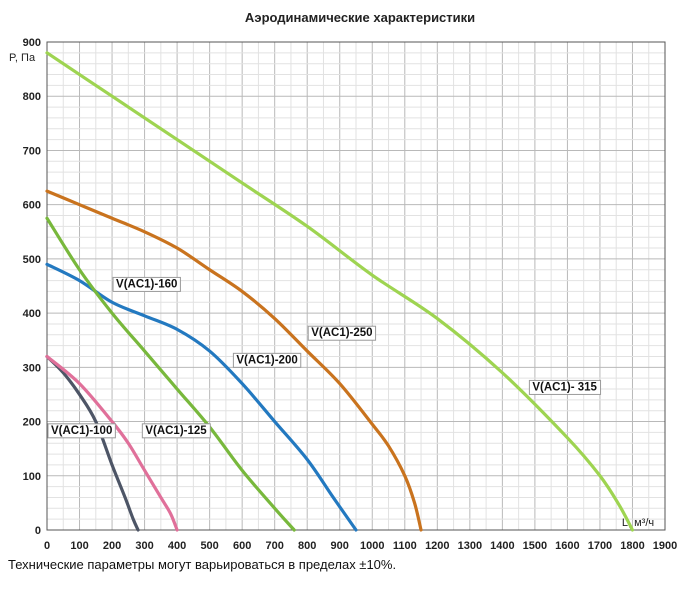 This screenshot has width=694, height=591. Describe the element at coordinates (470, 546) in the screenshot. I see `x-tick-label: 1300` at that location.